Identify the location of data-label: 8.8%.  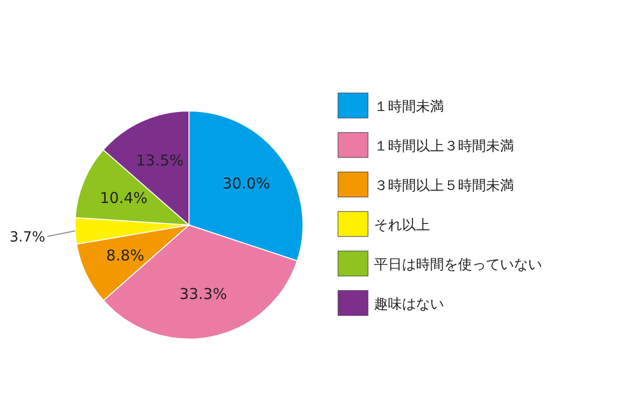
(125, 255).